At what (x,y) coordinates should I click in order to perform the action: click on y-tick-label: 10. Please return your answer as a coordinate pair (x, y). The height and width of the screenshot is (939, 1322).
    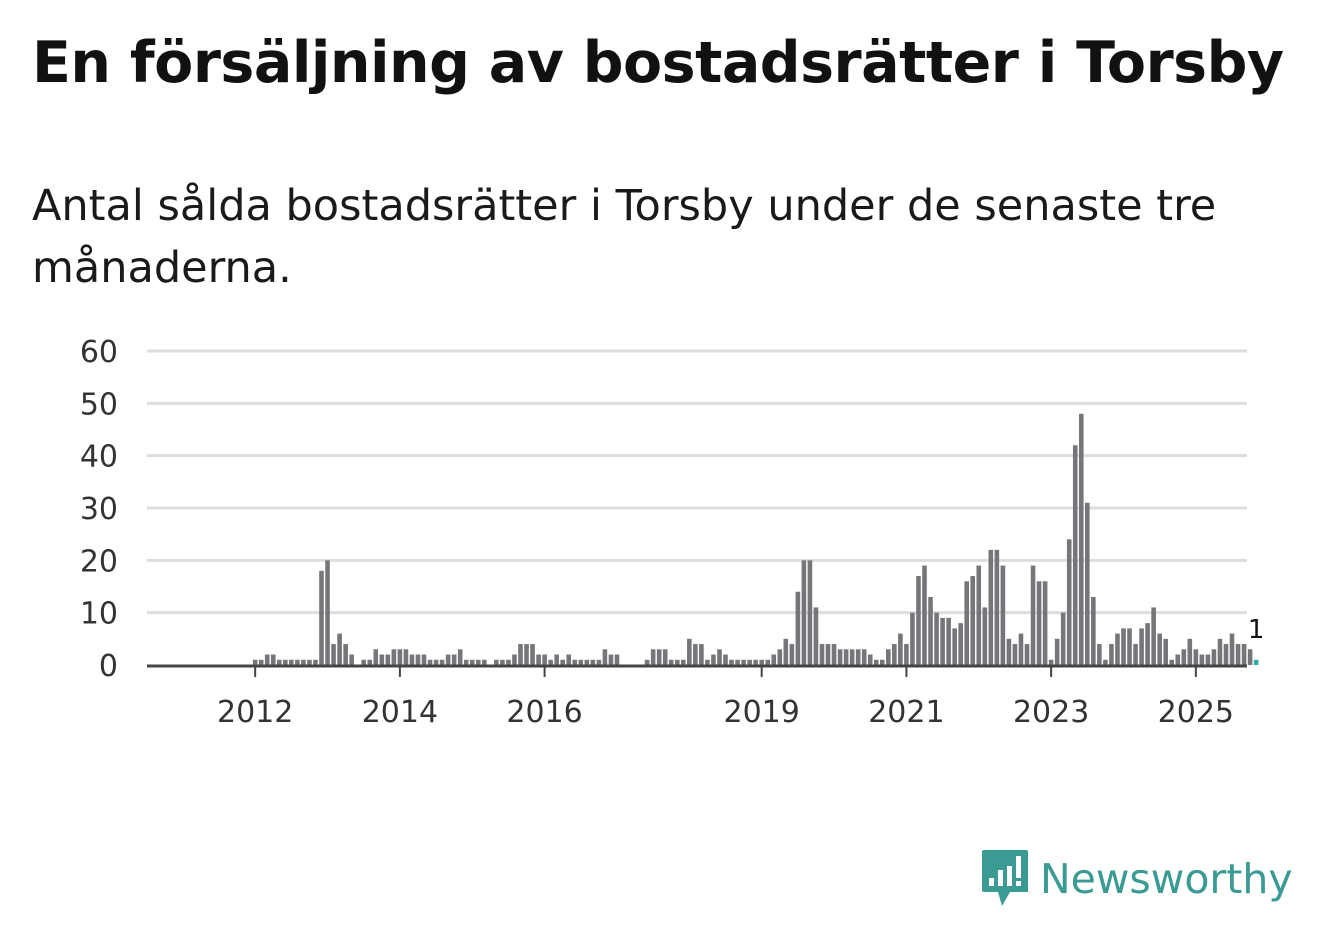
    Looking at the image, I should click on (99, 614).